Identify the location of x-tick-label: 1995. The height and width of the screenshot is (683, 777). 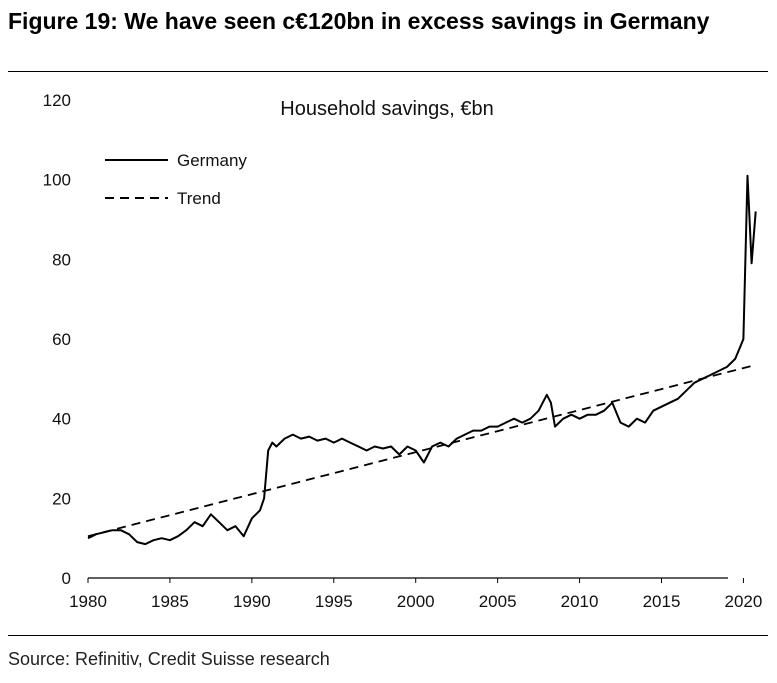
(334, 601).